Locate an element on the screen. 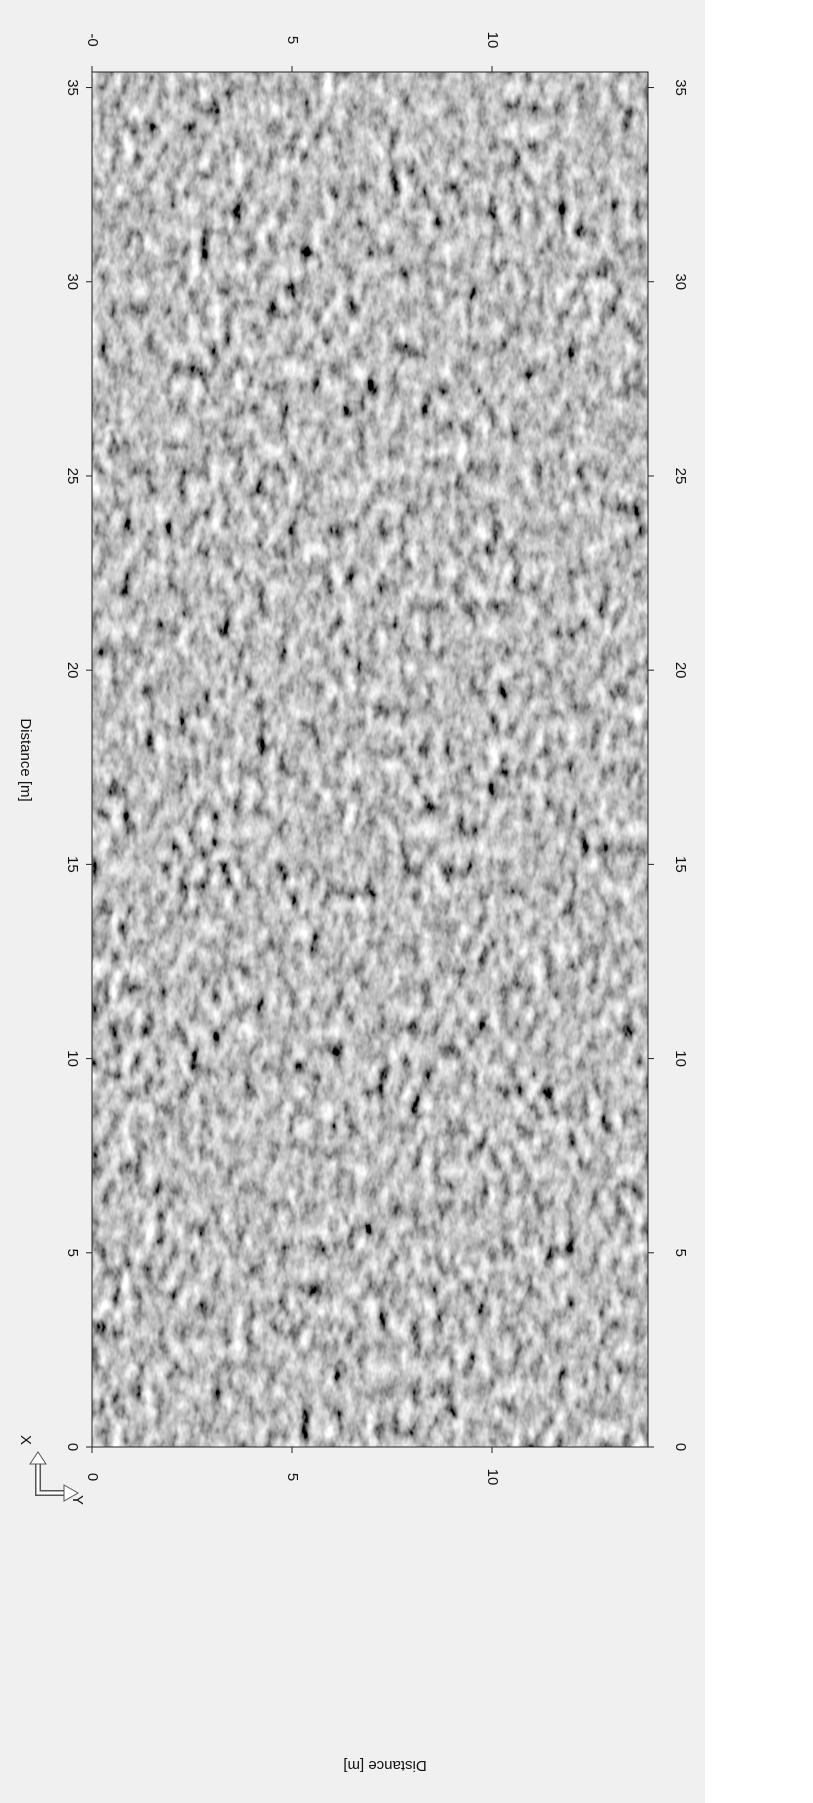 This screenshot has width=813, height=1803. axis-icon-arrow is located at coordinates (53, 1476).